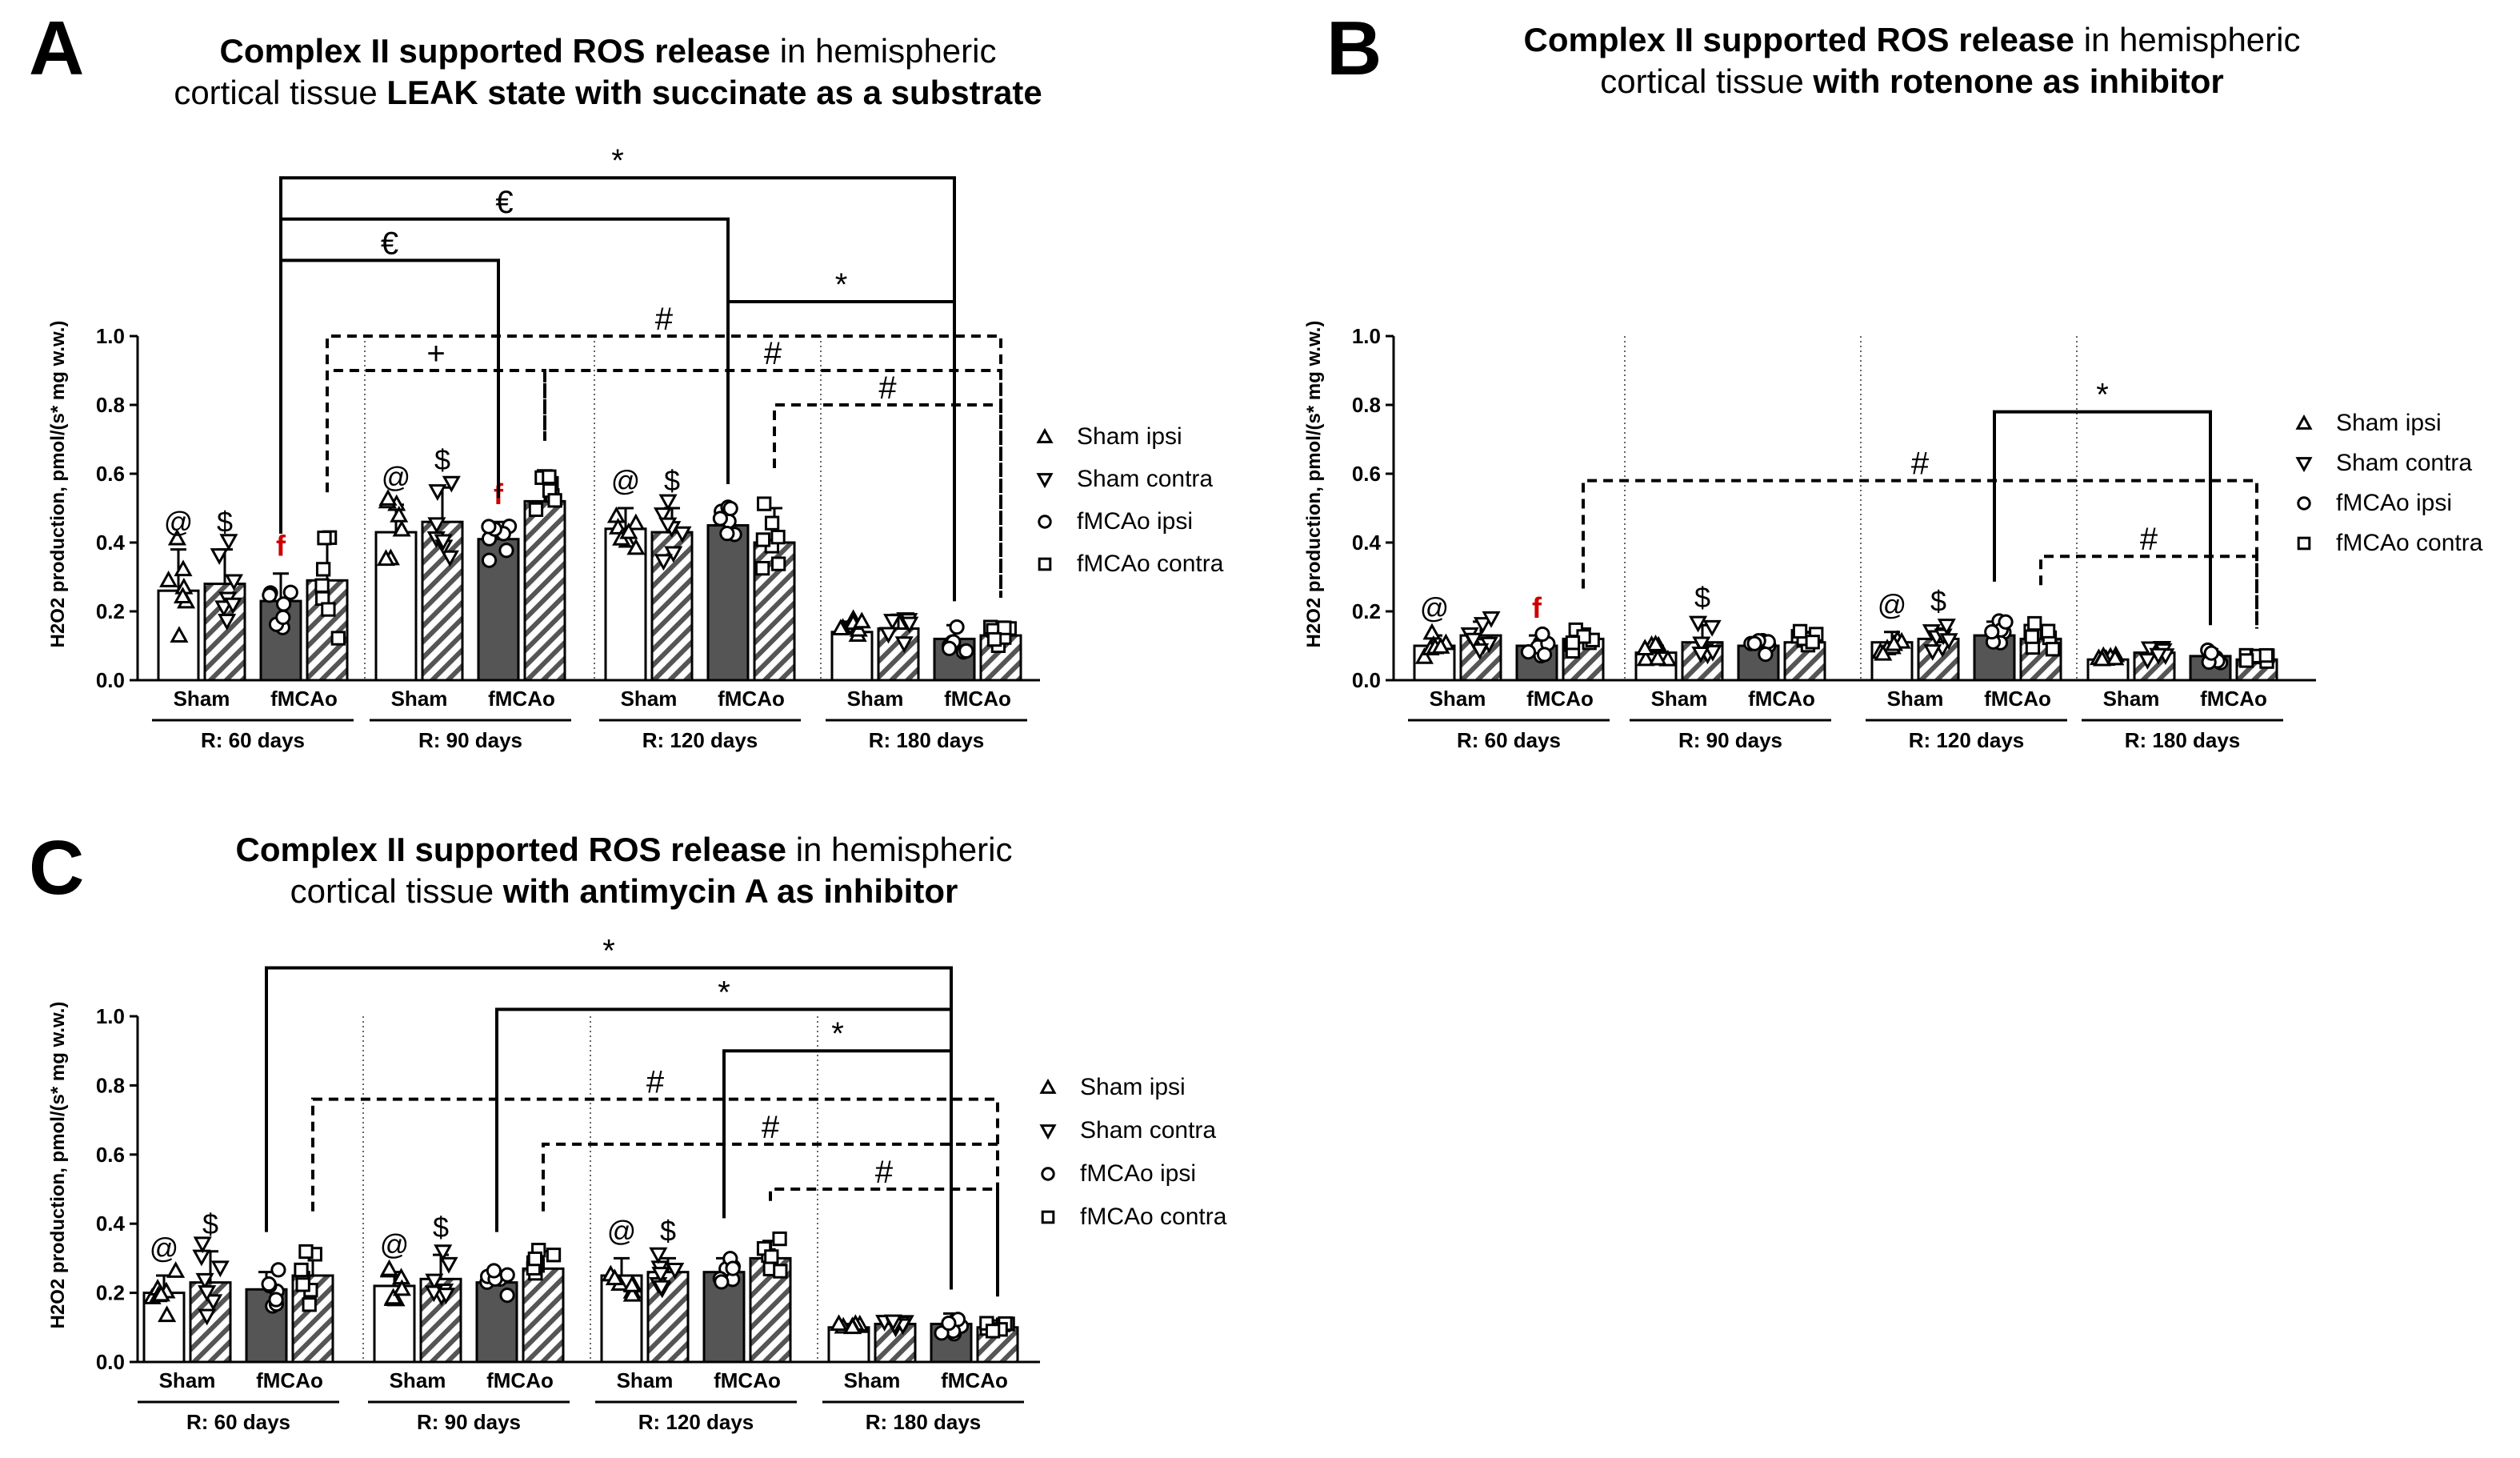 The image size is (2520, 1458). Describe the element at coordinates (837, 1033) in the screenshot. I see `bracket-symbol: *` at that location.